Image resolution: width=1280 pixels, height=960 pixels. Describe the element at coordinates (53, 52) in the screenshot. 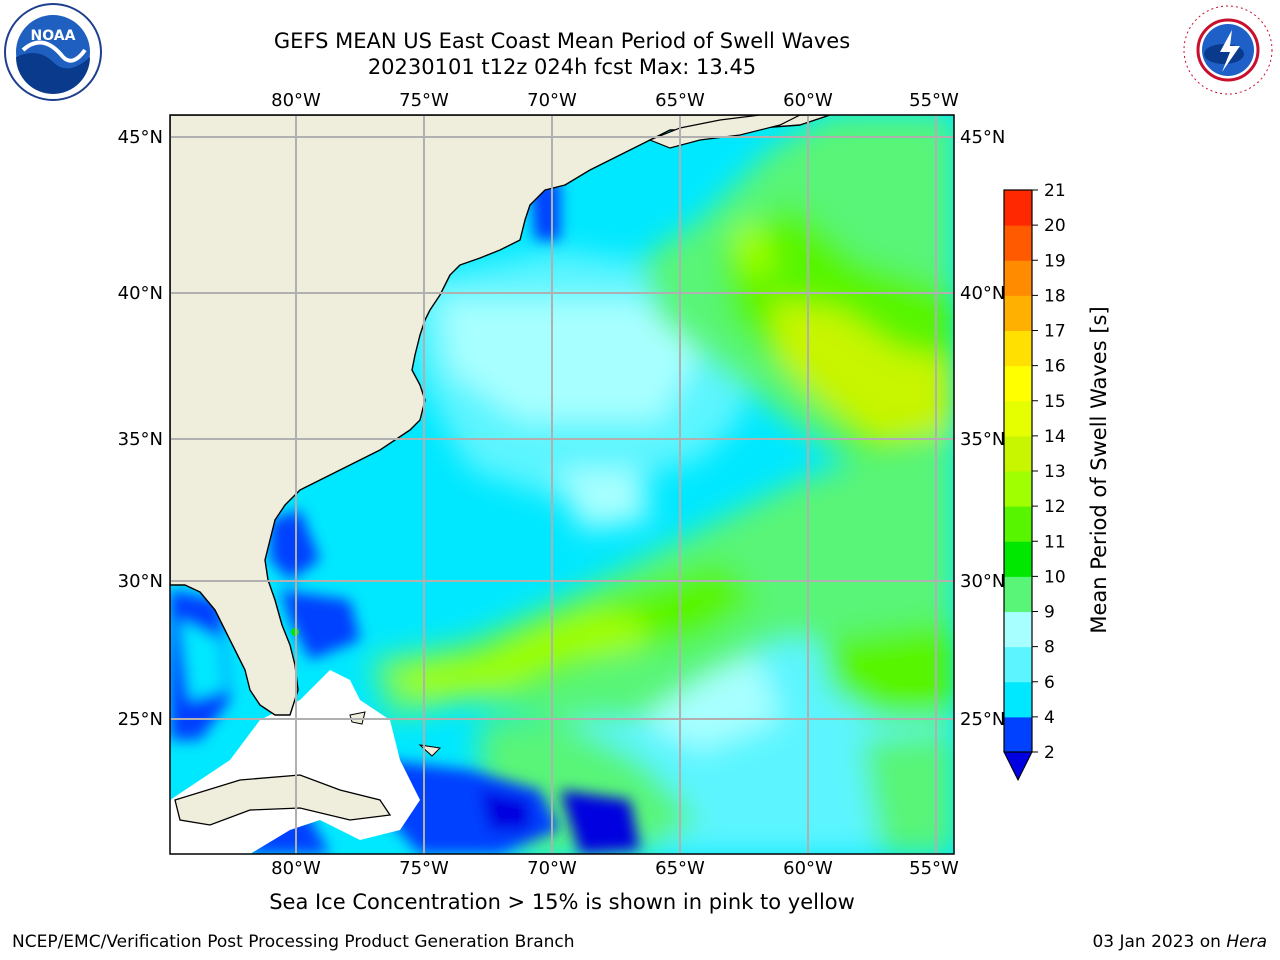

I see `noaa-logo-icon: NOAA` at that location.